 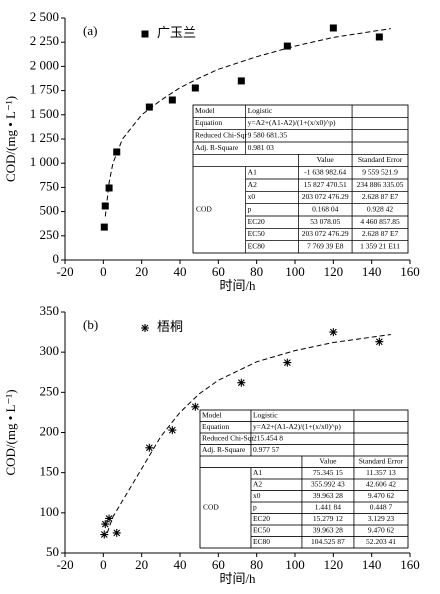 What do you see at coordinates (268, 437) in the screenshot?
I see `table-text: 215.454 8` at bounding box center [268, 437].